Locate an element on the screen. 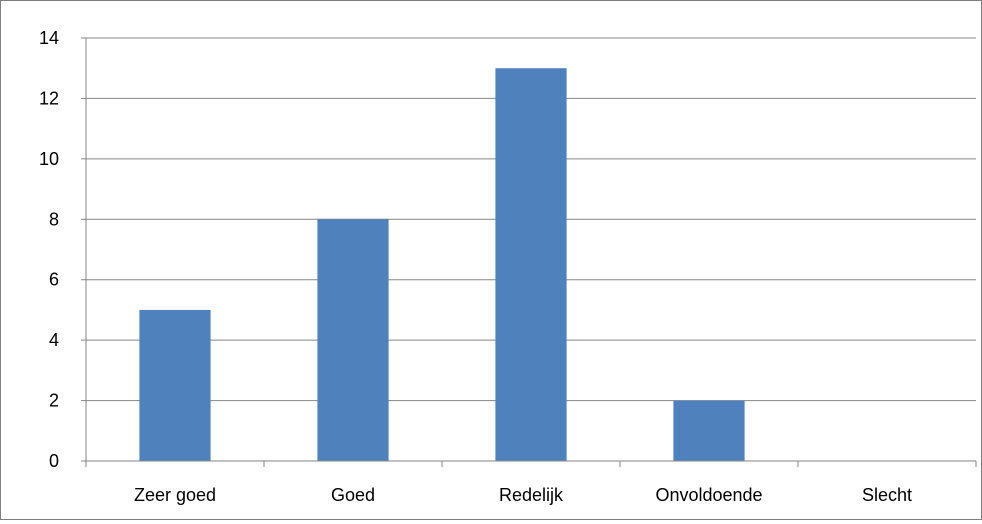 Image resolution: width=982 pixels, height=524 pixels. y-tick-label: 10 is located at coordinates (49, 159).